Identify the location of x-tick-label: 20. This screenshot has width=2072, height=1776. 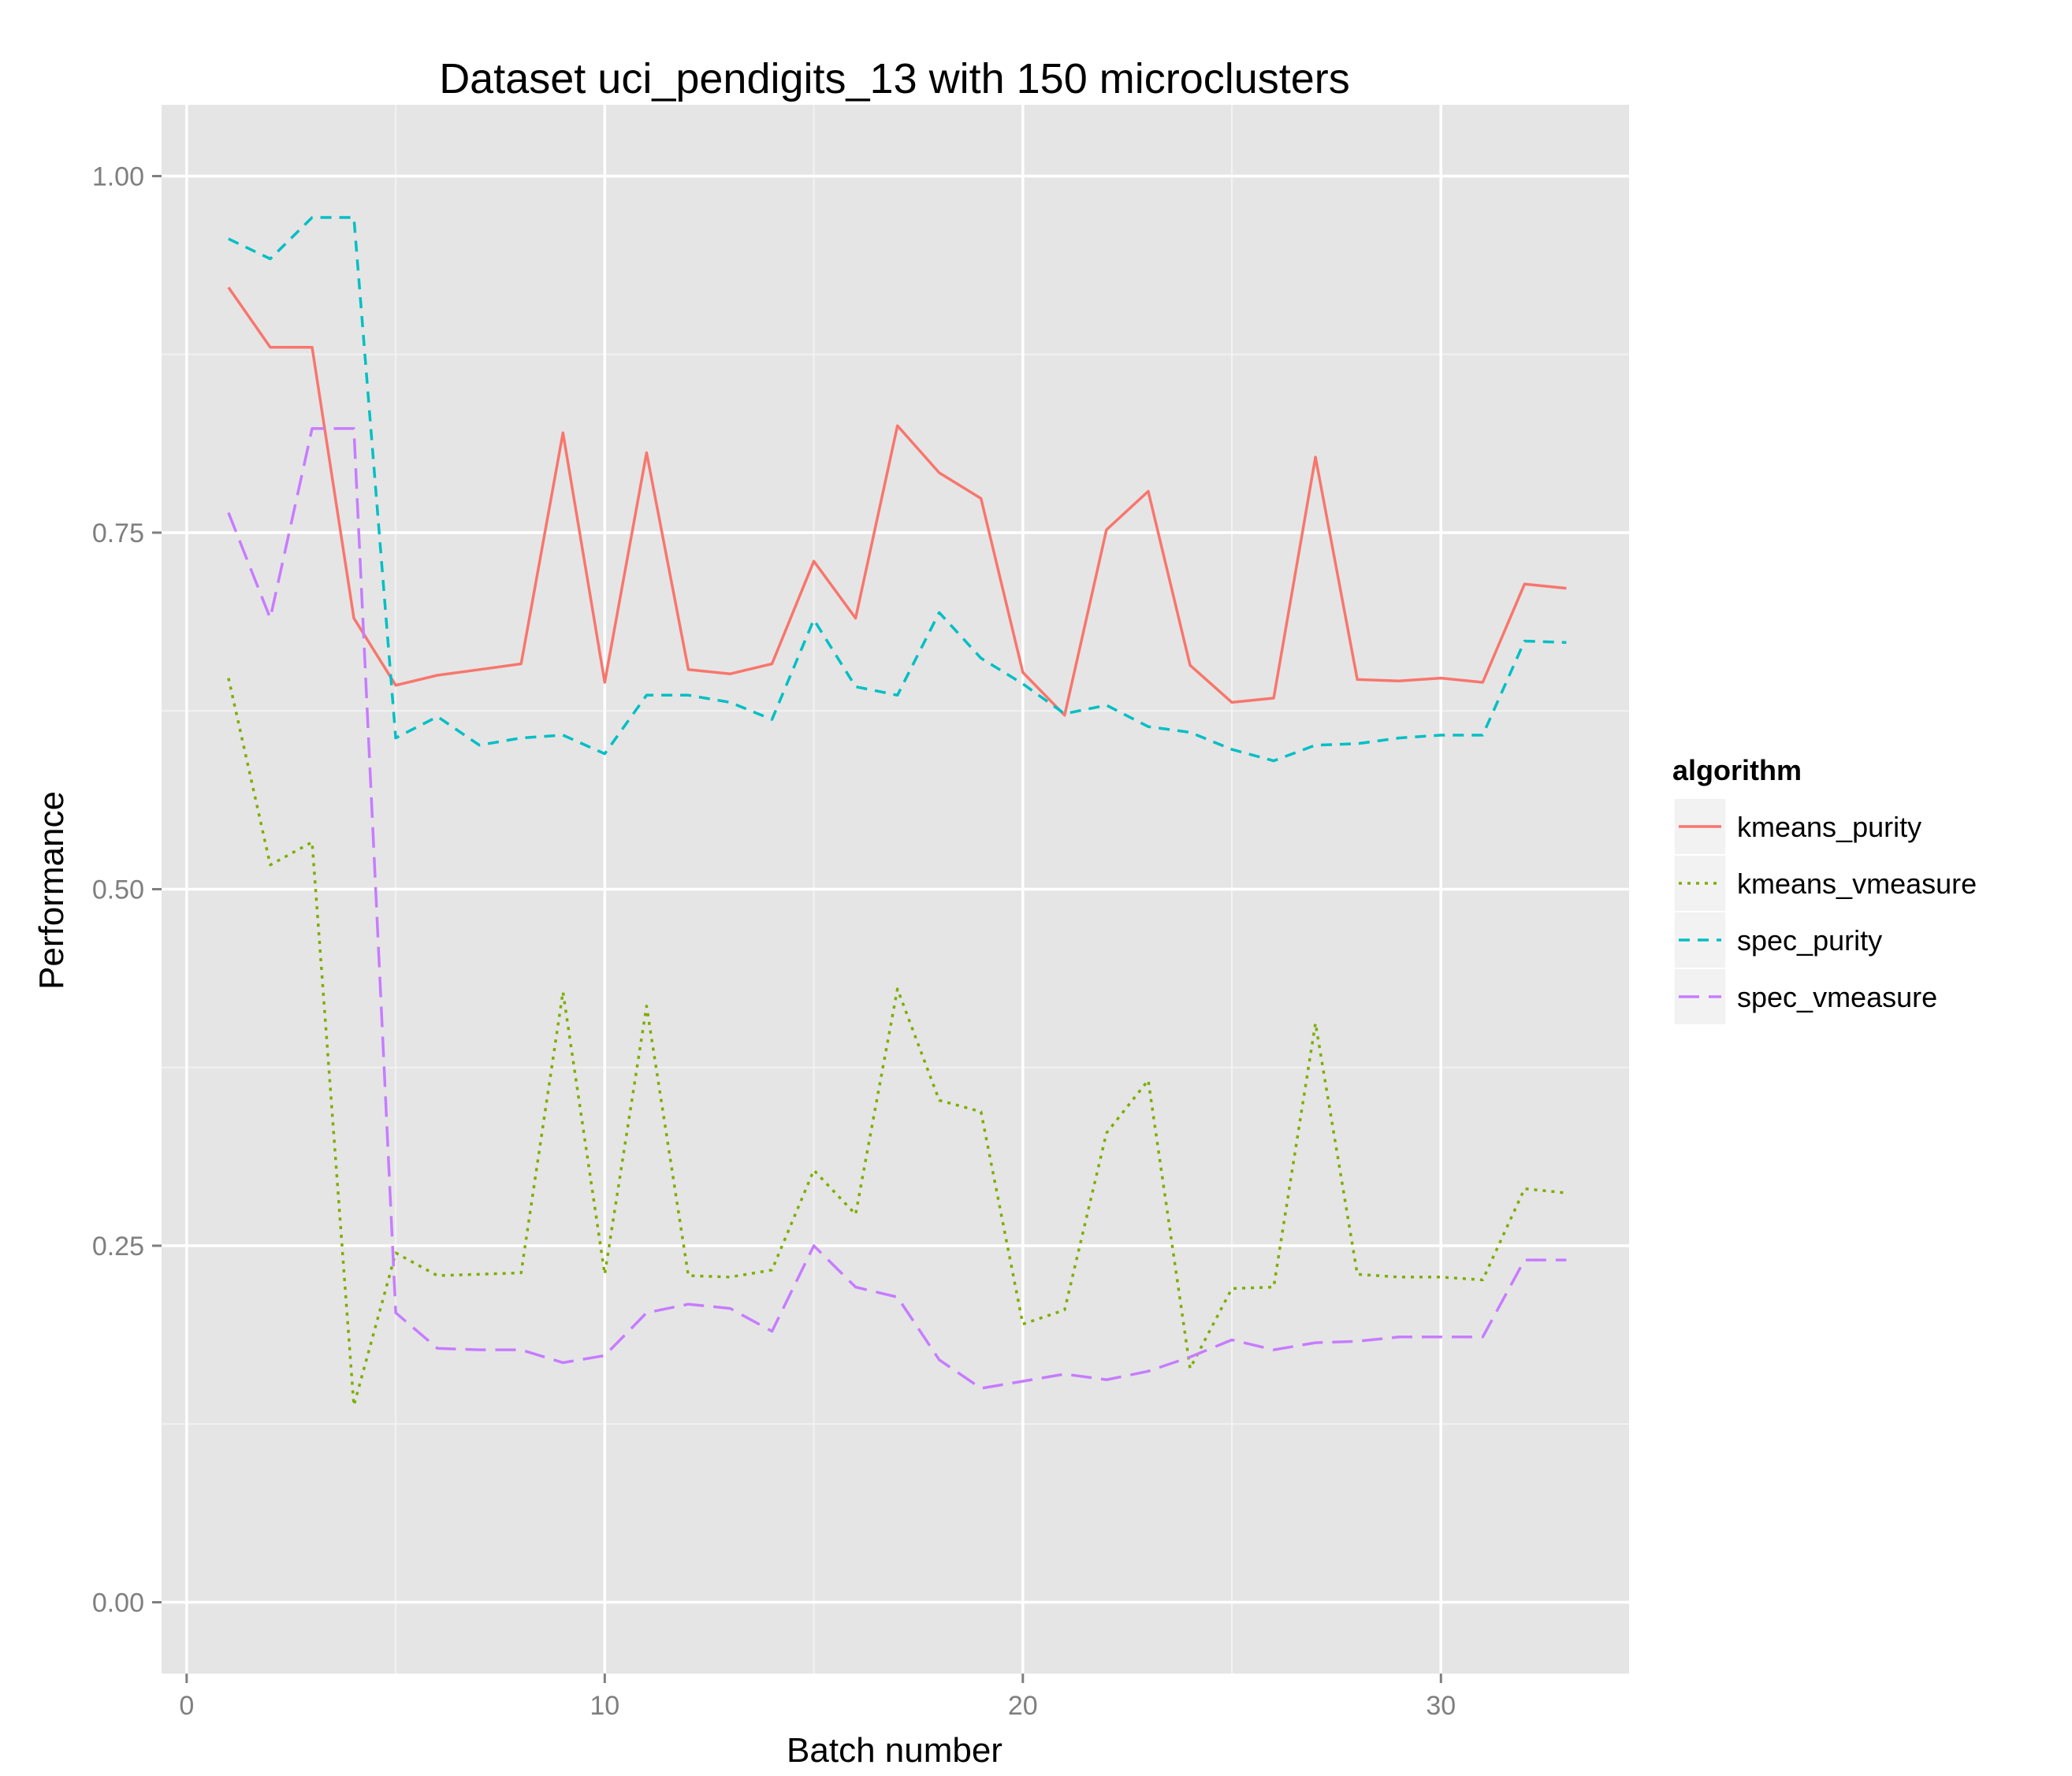
(1023, 1706).